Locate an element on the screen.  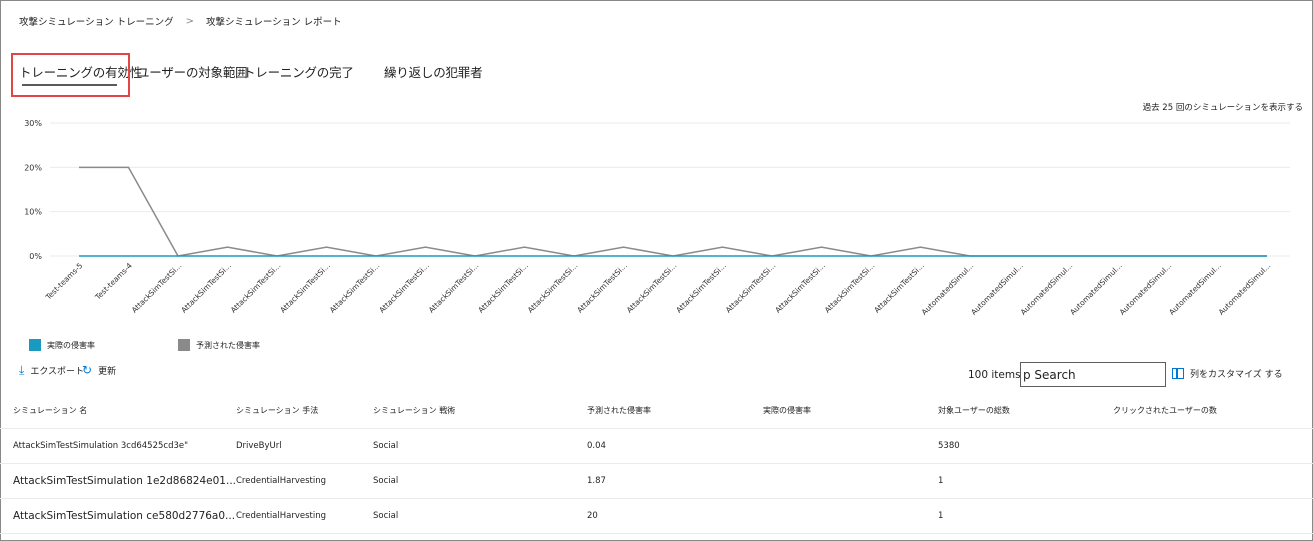
legend-label-actual: 実際の侵害率 is located at coordinates (71, 345).